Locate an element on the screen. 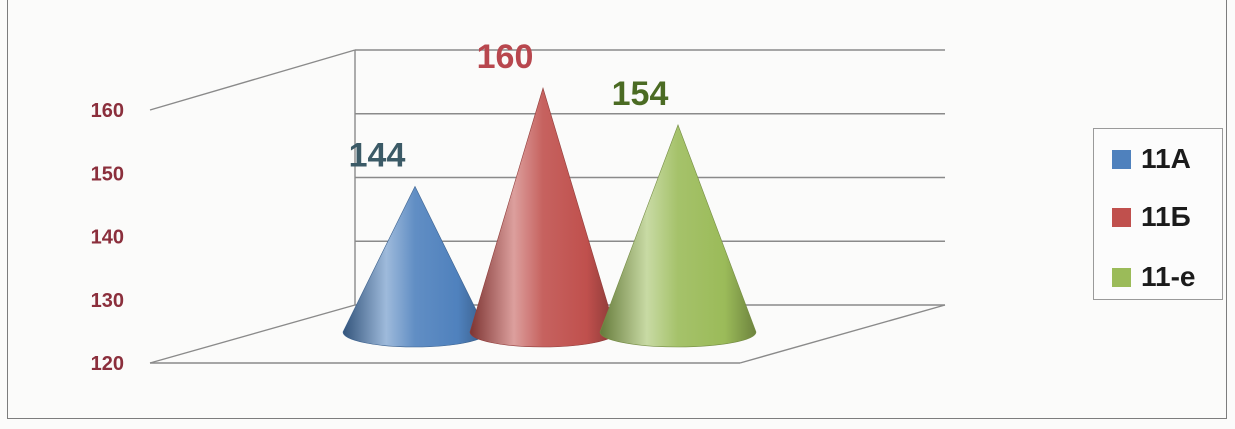  data-label: 154 is located at coordinates (640, 94).